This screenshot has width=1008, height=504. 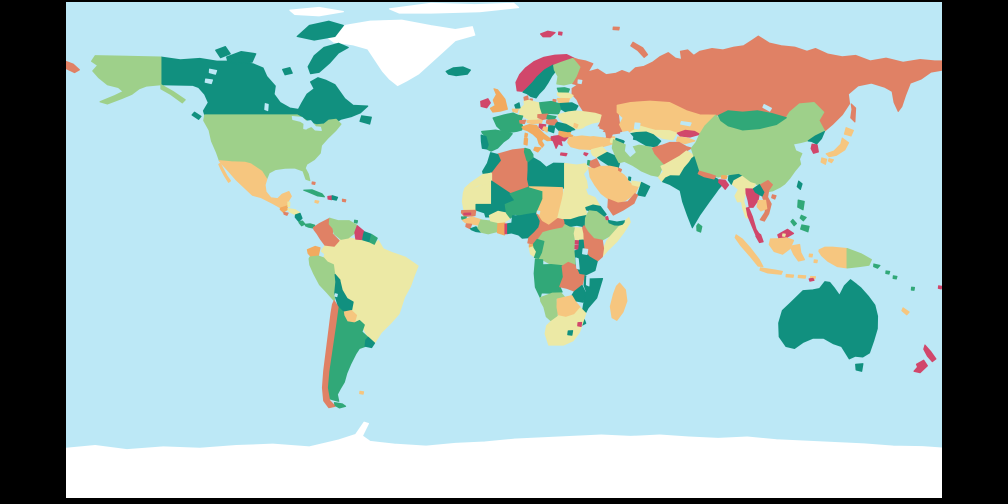 What do you see at coordinates (614, 185) in the screenshot?
I see `region-saudi-arabia` at bounding box center [614, 185].